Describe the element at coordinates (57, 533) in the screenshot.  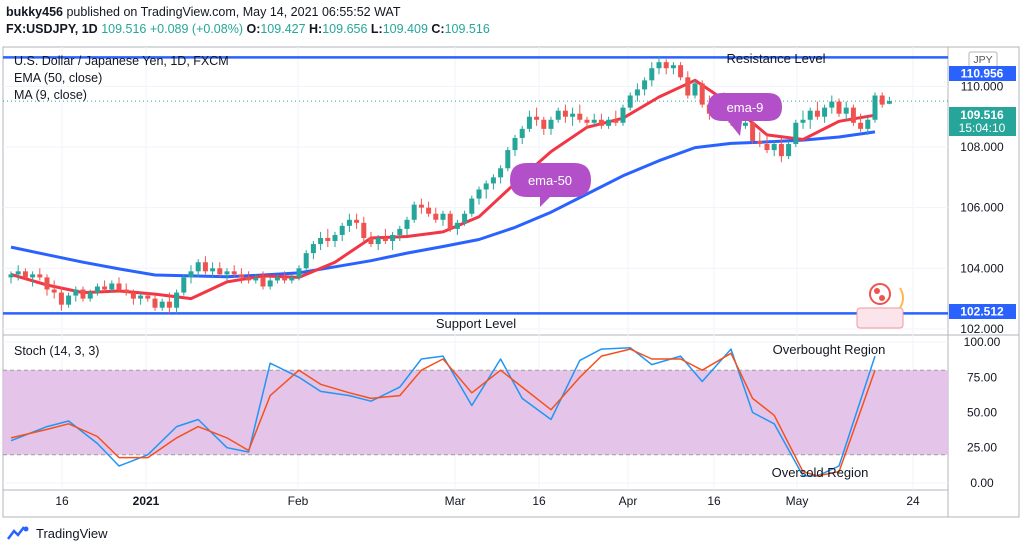
I see `footer-brand: TradingView` at that location.